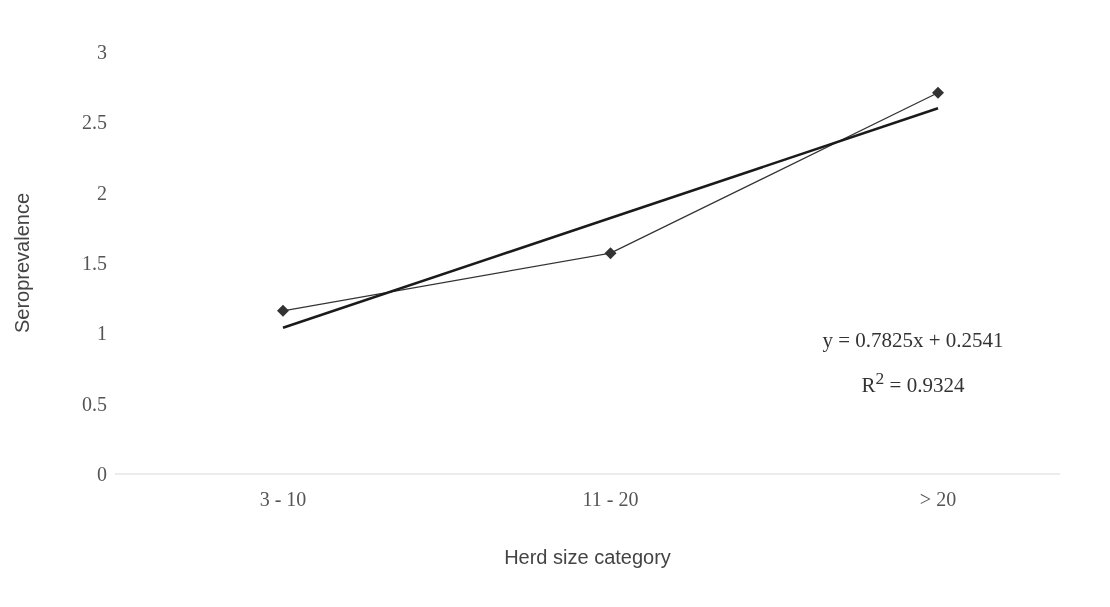 The height and width of the screenshot is (607, 1110). Describe the element at coordinates (22, 263) in the screenshot. I see `y-axis-title: Seroprevalence` at that location.